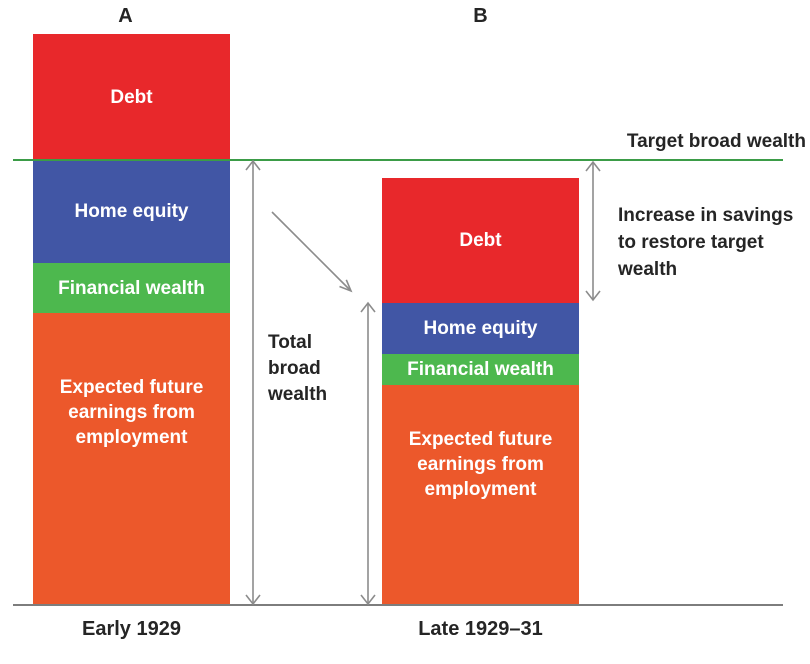 Image resolution: width=810 pixels, height=664 pixels. Describe the element at coordinates (253, 382) in the screenshot. I see `total-broad-wealth-arrow-a` at that location.